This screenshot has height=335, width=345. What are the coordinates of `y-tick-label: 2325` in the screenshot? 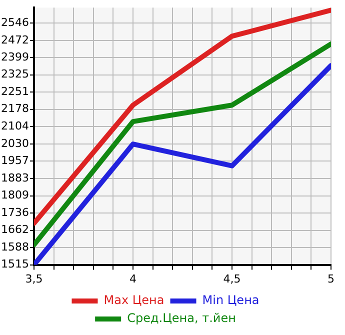 It's located at (14, 74).